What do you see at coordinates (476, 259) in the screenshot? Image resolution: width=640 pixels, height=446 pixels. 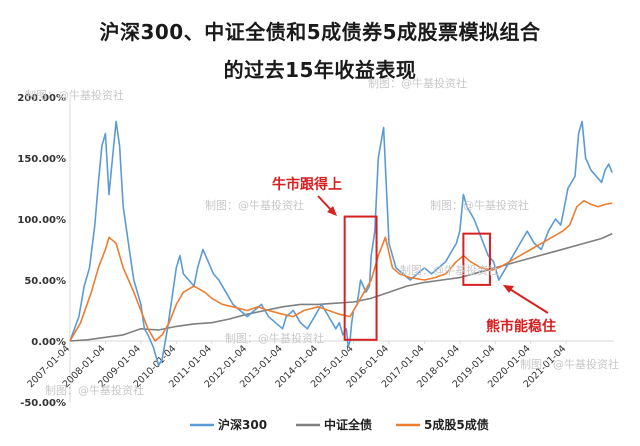 I see `bear-highlight-box` at bounding box center [476, 259].